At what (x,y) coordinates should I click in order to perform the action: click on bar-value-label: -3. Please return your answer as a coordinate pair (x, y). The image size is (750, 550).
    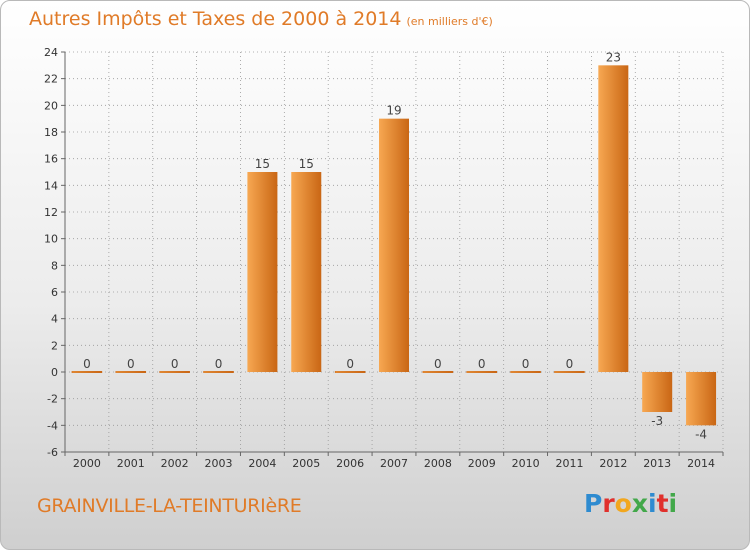
    Looking at the image, I should click on (657, 421).